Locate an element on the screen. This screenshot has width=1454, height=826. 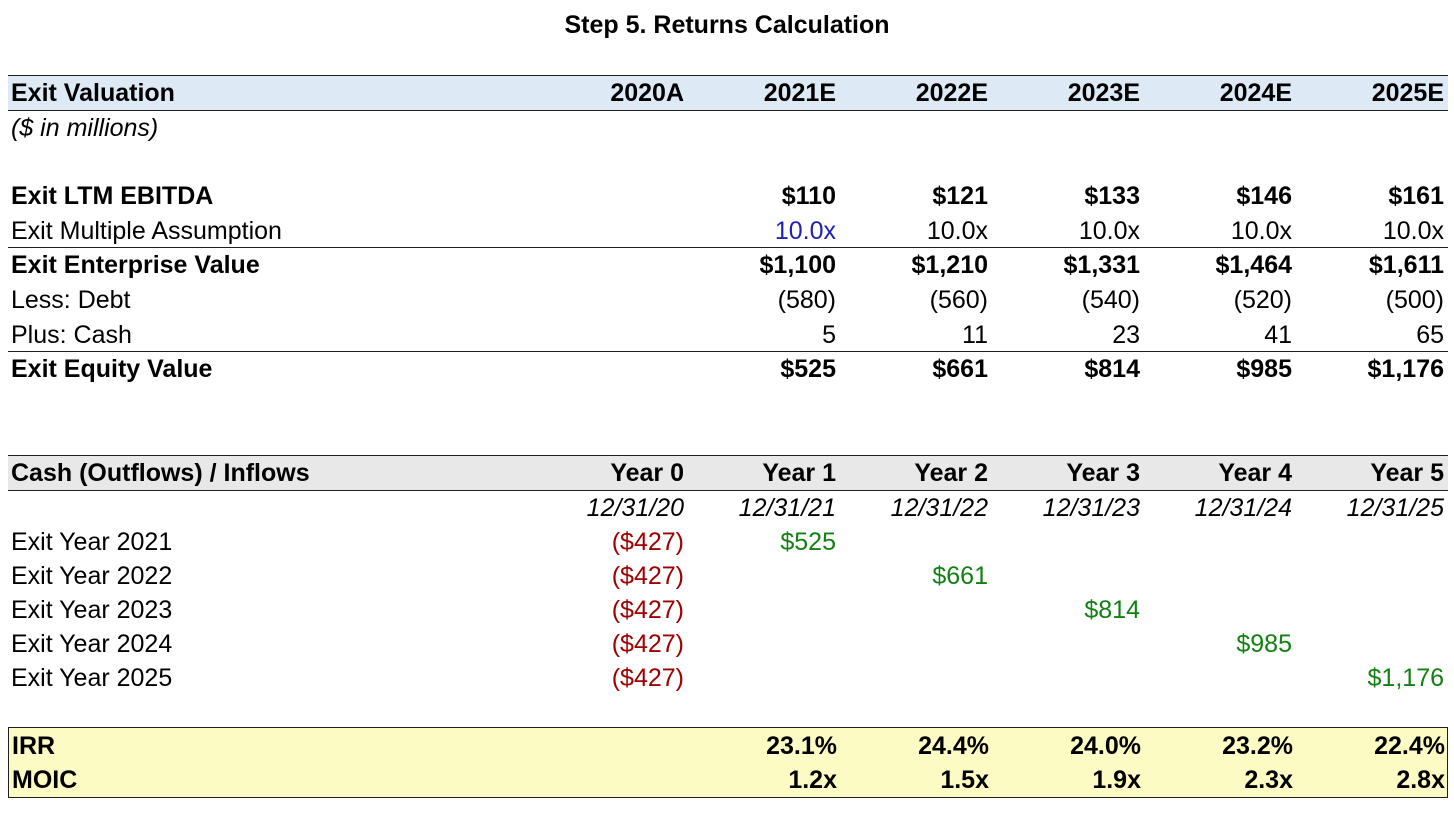
cell: $121 is located at coordinates (960, 196).